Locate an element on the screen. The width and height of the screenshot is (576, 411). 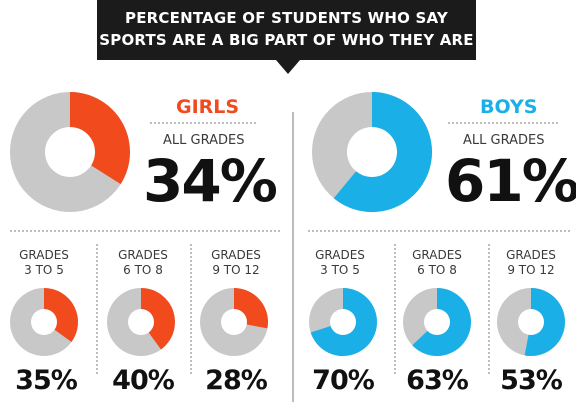
girls-grade-9-12-donut is located at coordinates (234, 322).